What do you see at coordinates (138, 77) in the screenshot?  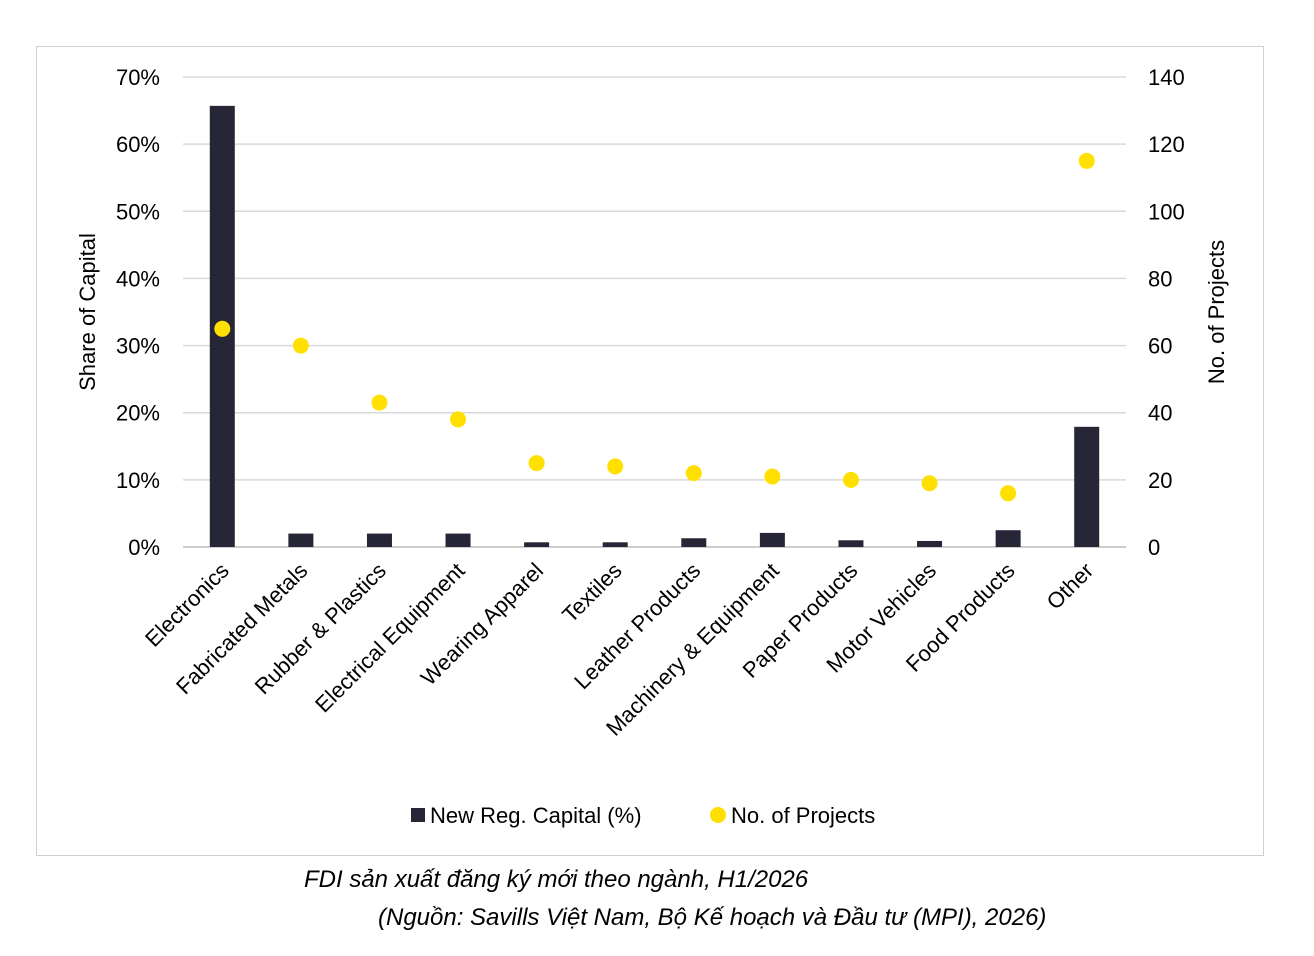 I see `left-tick-label: 70%` at bounding box center [138, 77].